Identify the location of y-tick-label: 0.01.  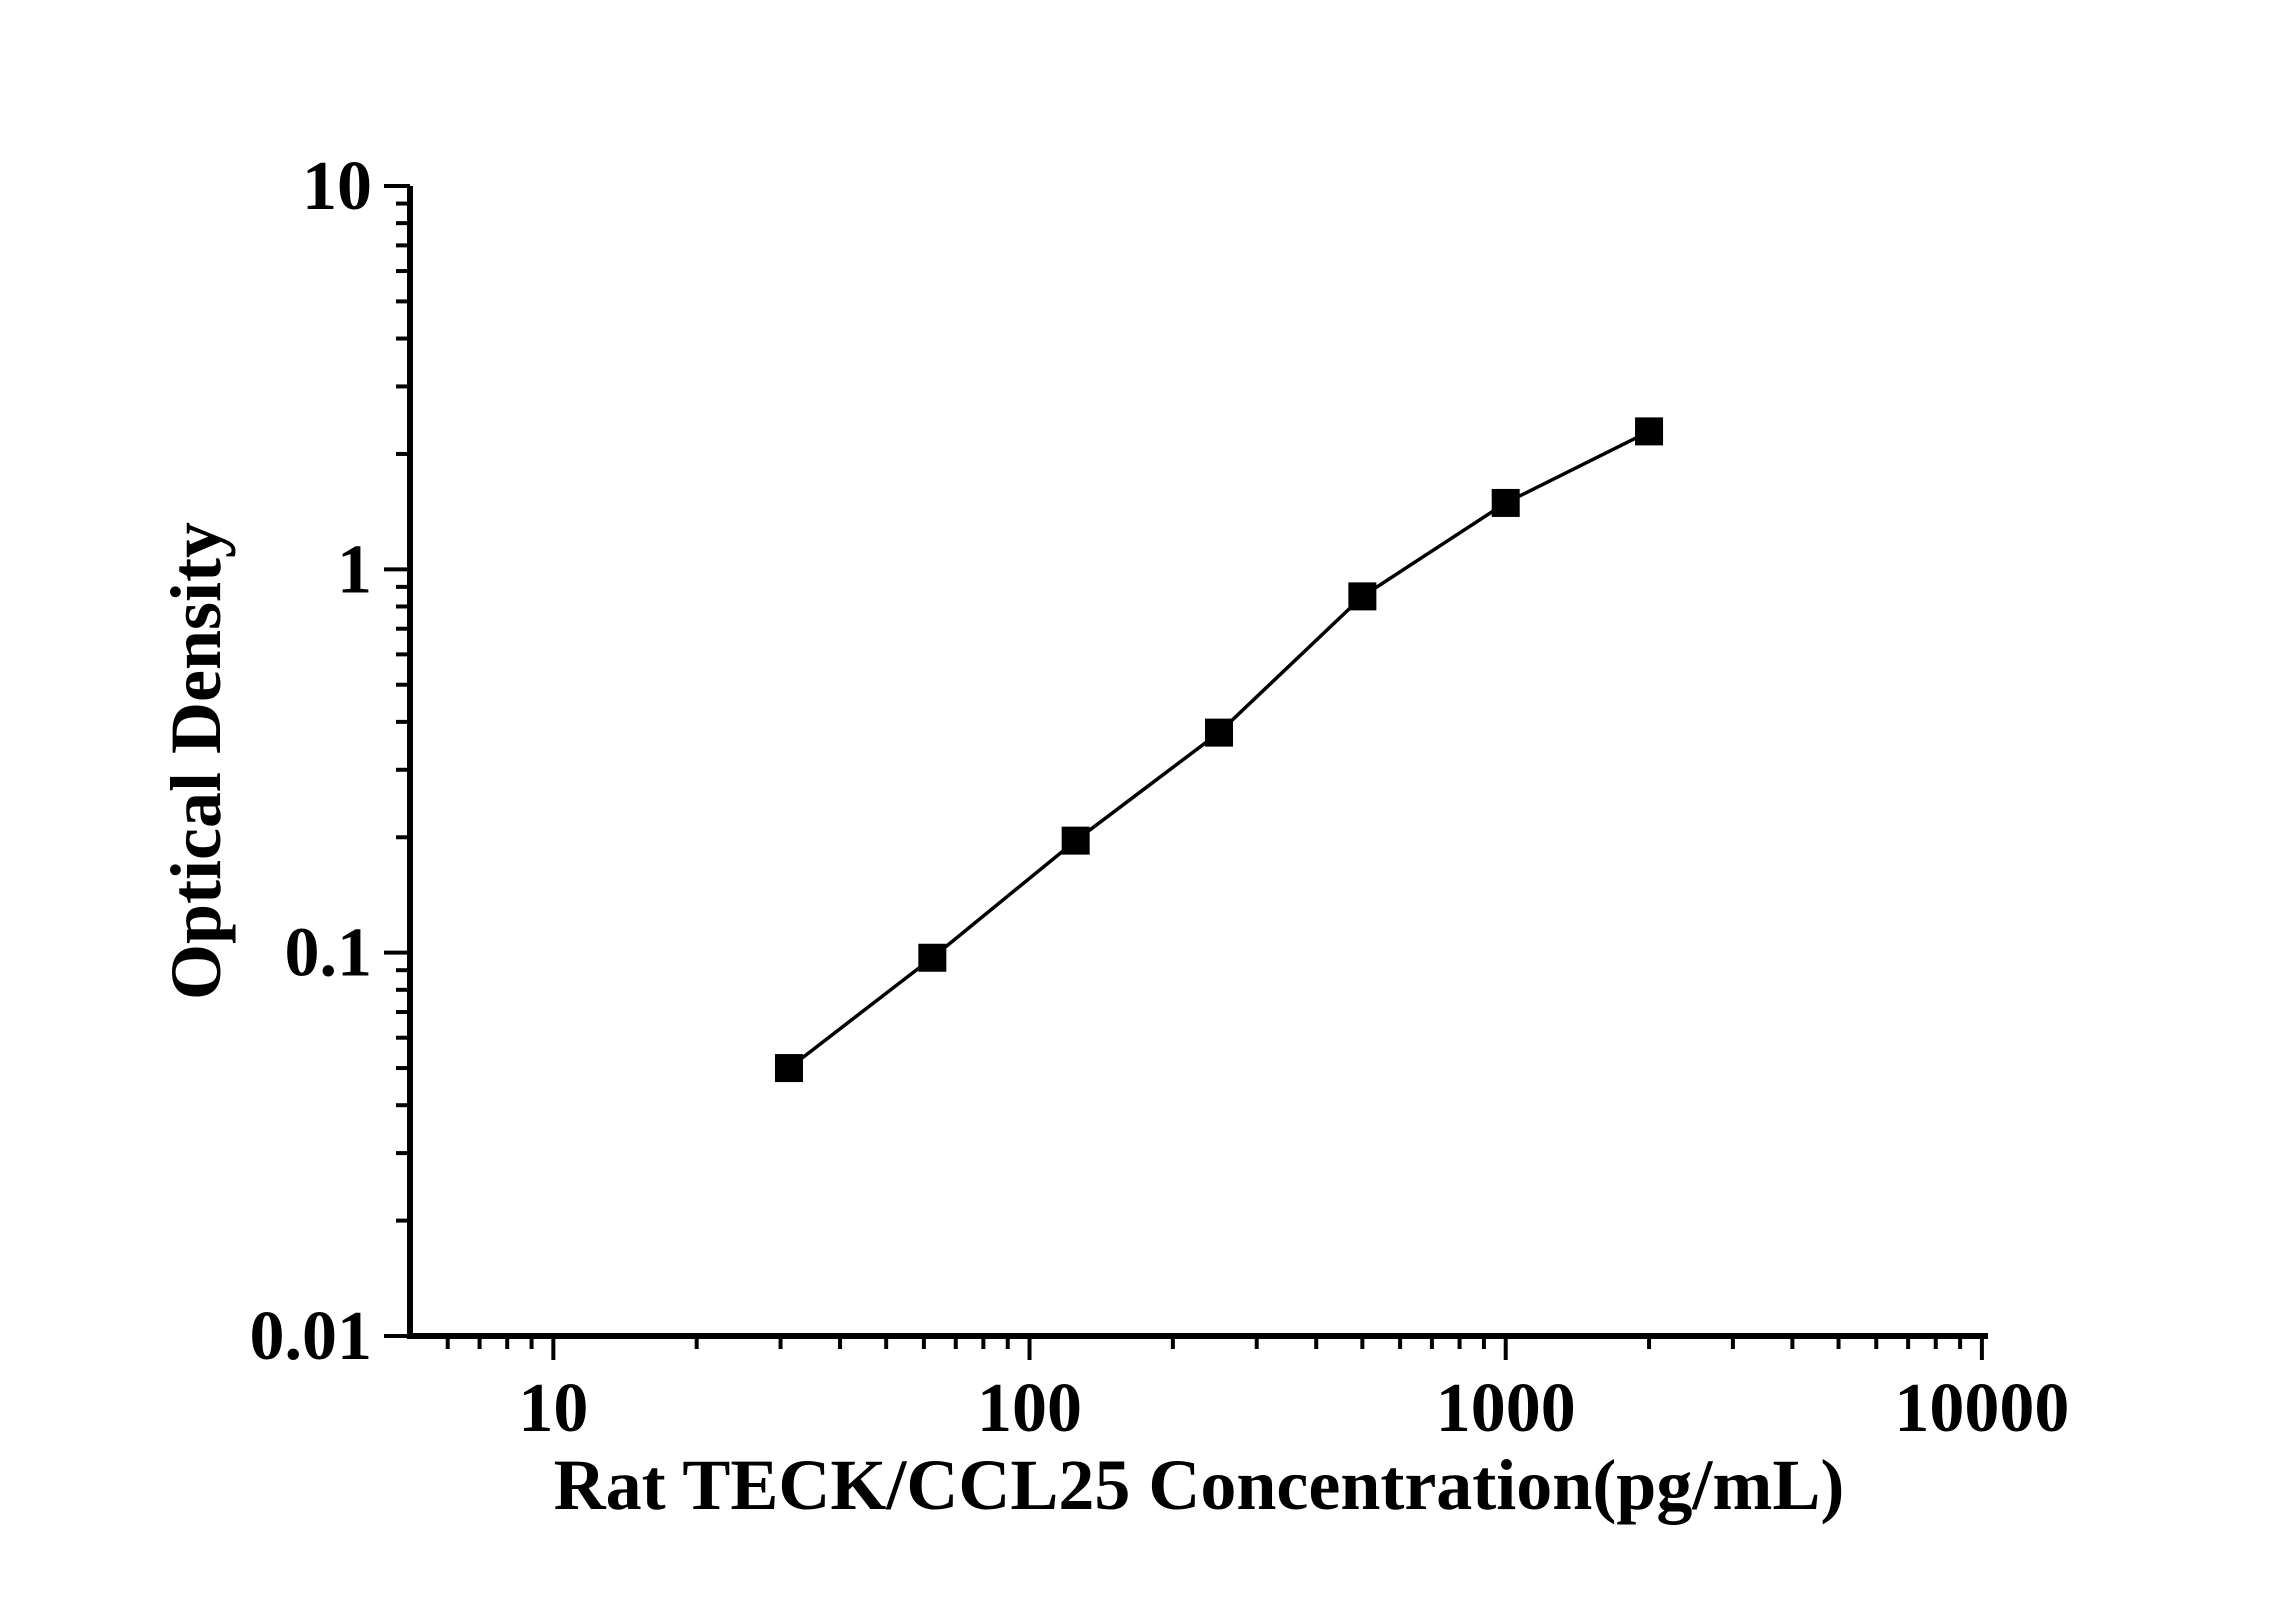
(311, 1336).